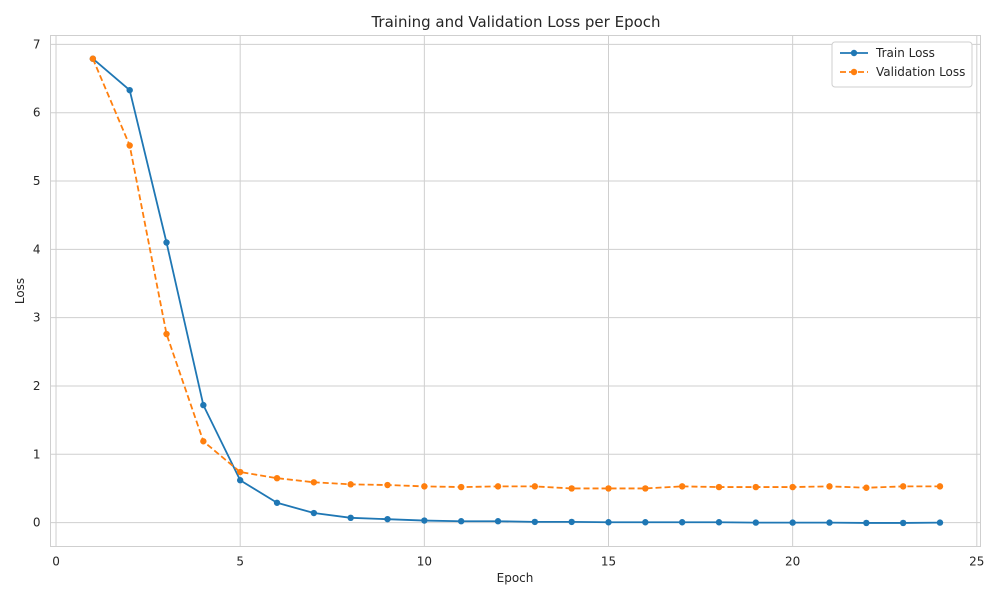 The height and width of the screenshot is (600, 1000). Describe the element at coordinates (37, 386) in the screenshot. I see `y-tick-label: 2` at that location.